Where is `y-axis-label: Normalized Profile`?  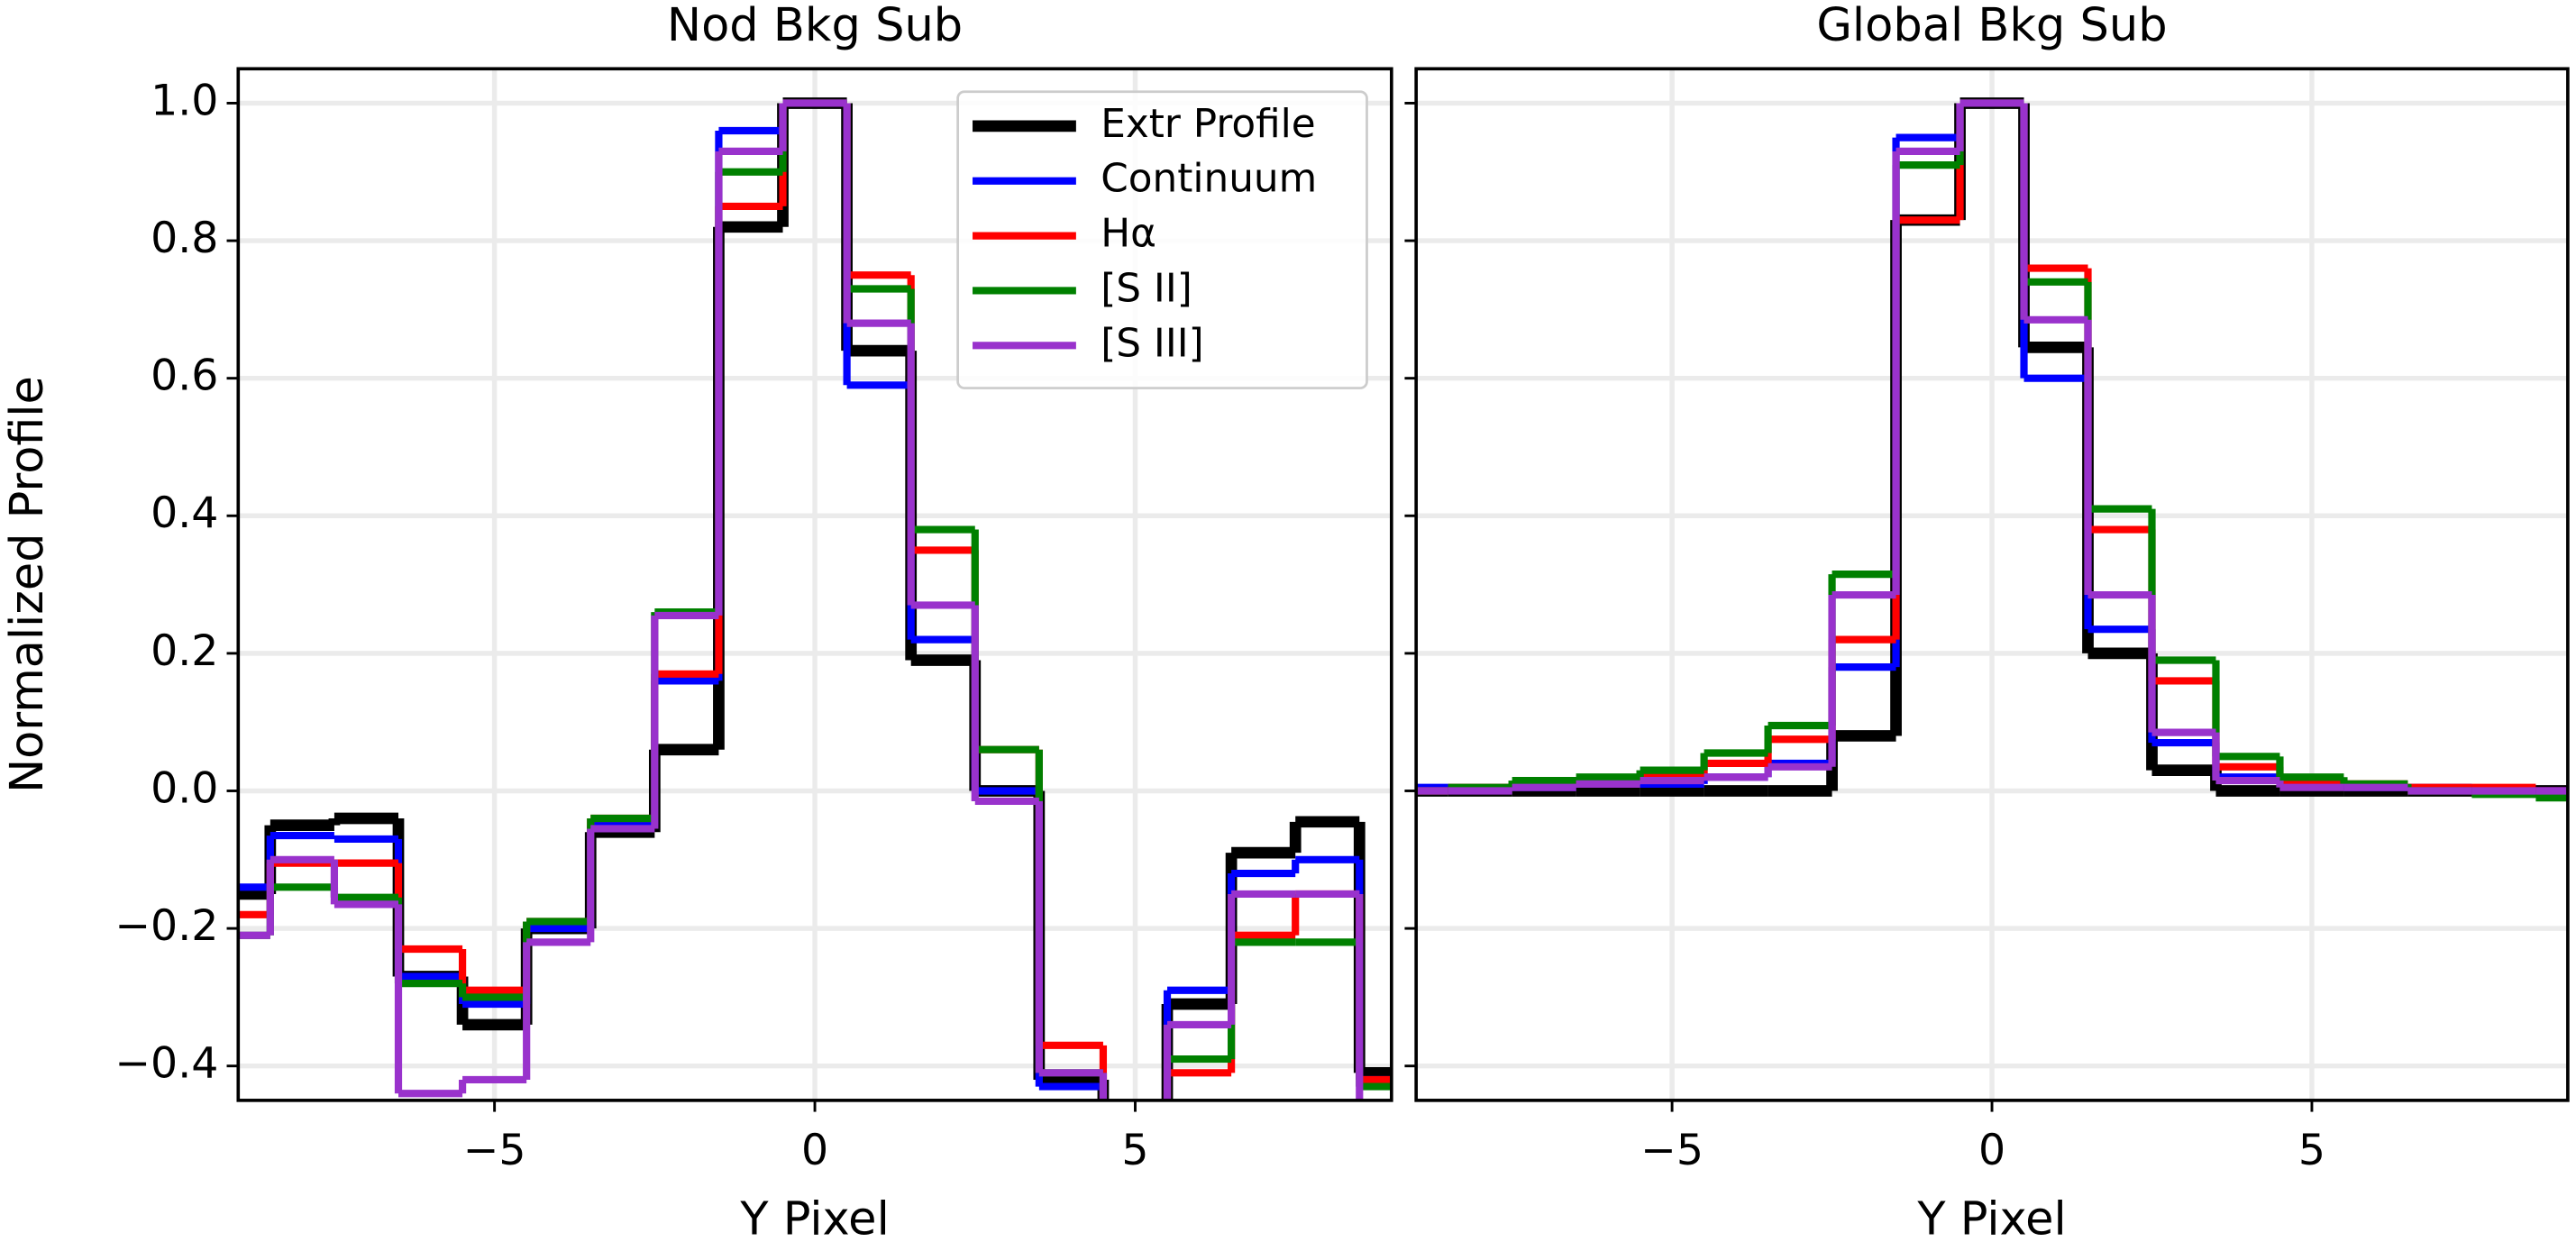
y-axis-label: Normalized Profile is located at coordinates (27, 584).